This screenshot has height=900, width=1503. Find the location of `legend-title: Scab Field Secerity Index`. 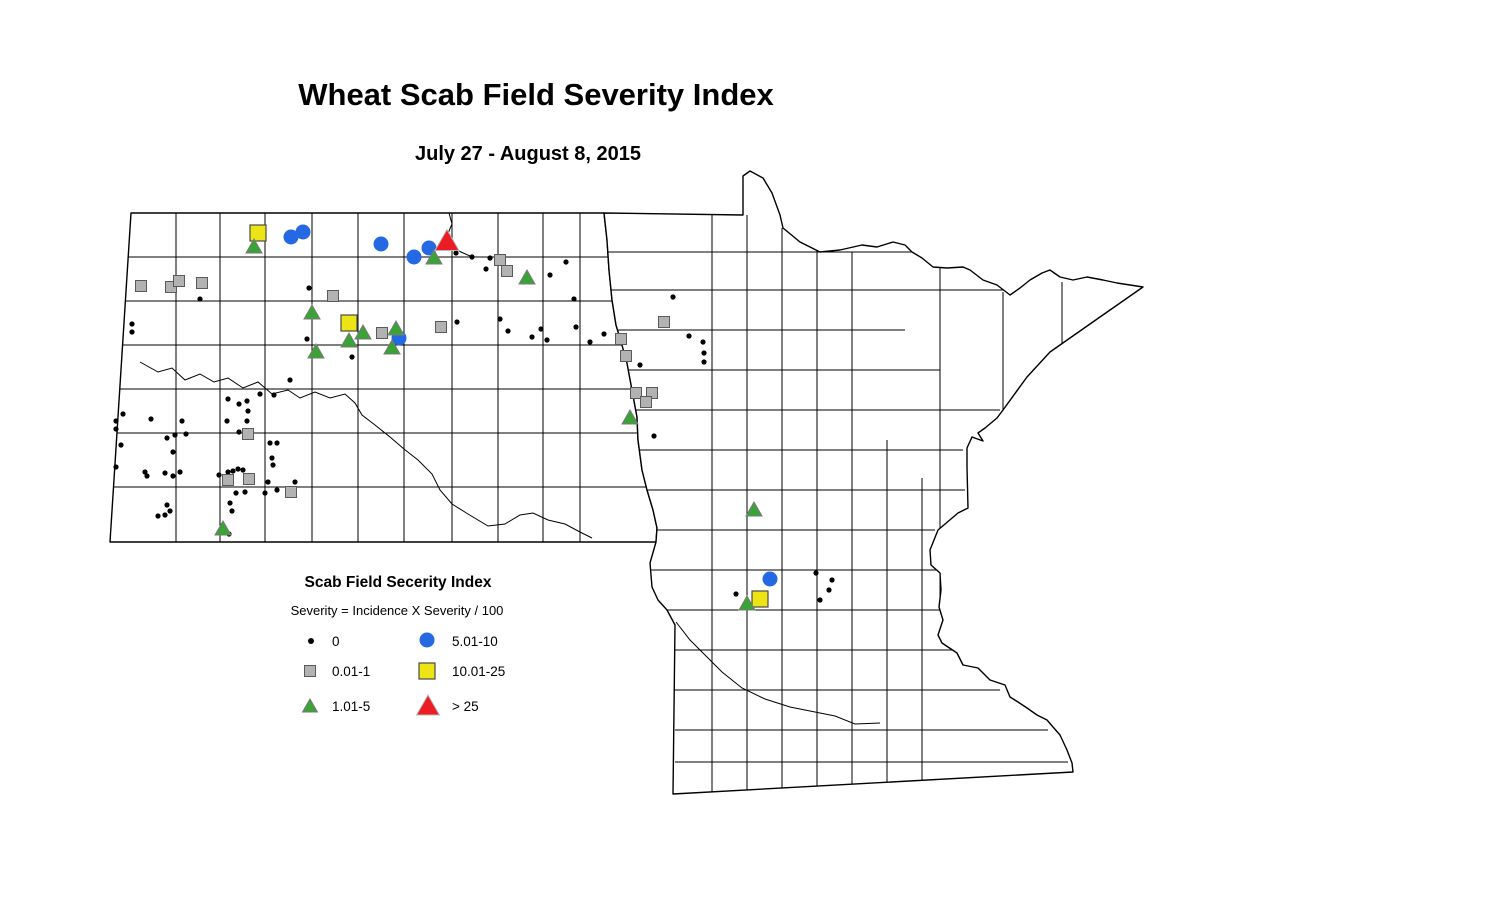

legend-title: Scab Field Secerity Index is located at coordinates (398, 582).